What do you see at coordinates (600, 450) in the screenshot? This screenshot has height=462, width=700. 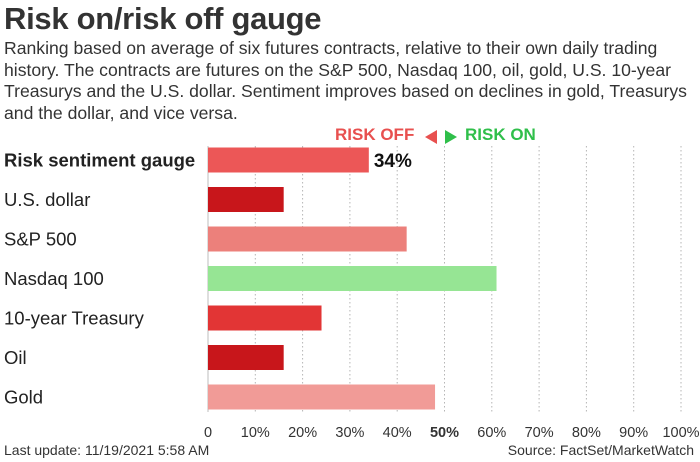 I see `source-note: Source: FactSet/MarketWatch` at bounding box center [600, 450].